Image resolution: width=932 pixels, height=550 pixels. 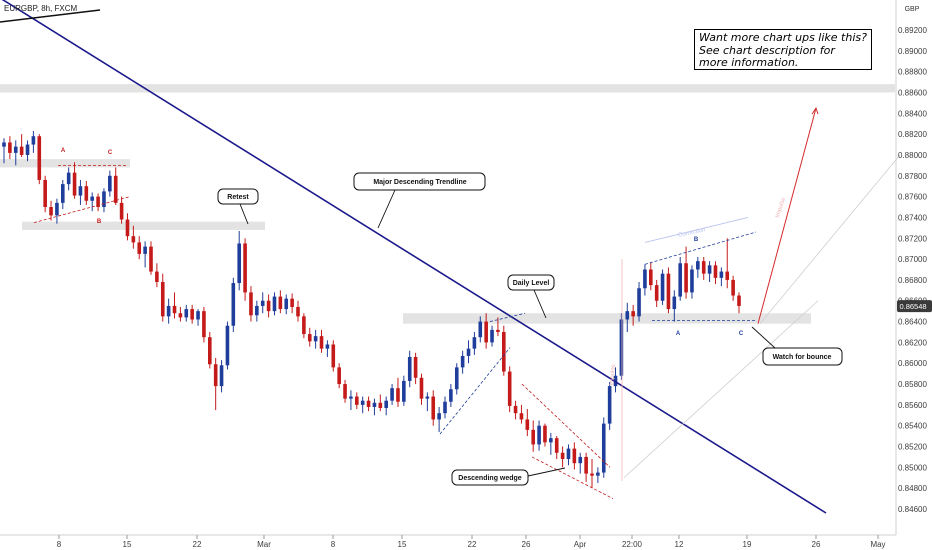 What do you see at coordinates (475, 391) in the screenshot?
I see `rising-channel-dashed` at bounding box center [475, 391].